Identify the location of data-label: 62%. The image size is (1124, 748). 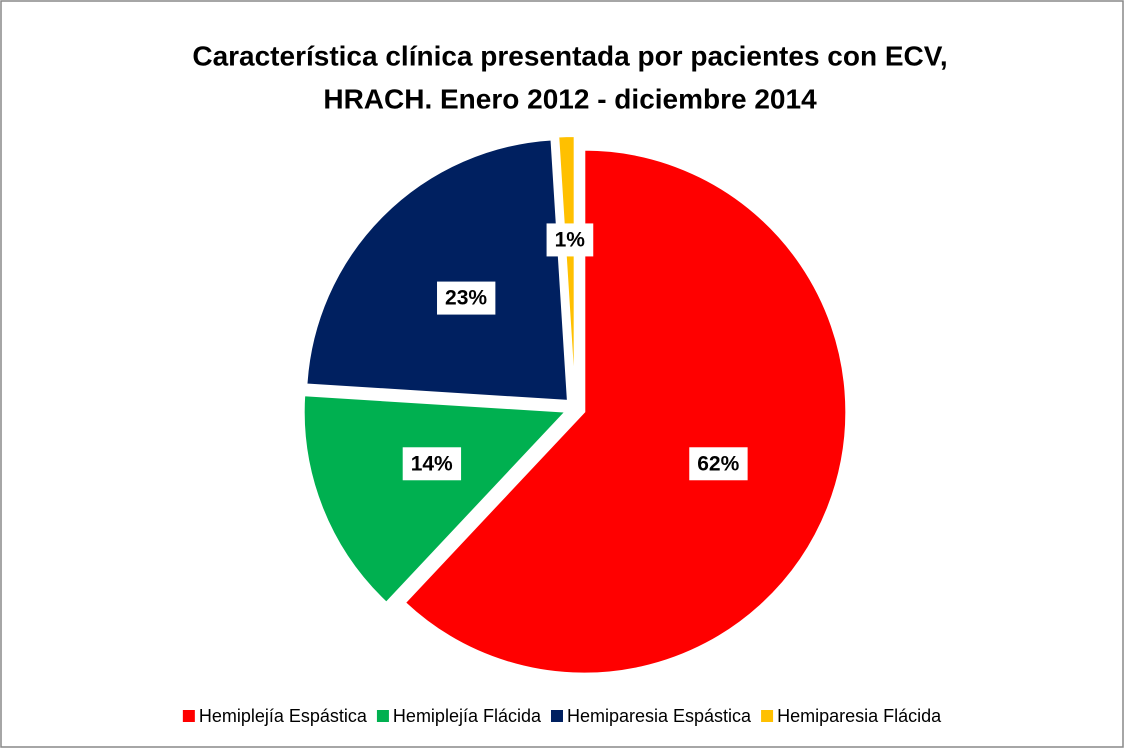
(718, 464).